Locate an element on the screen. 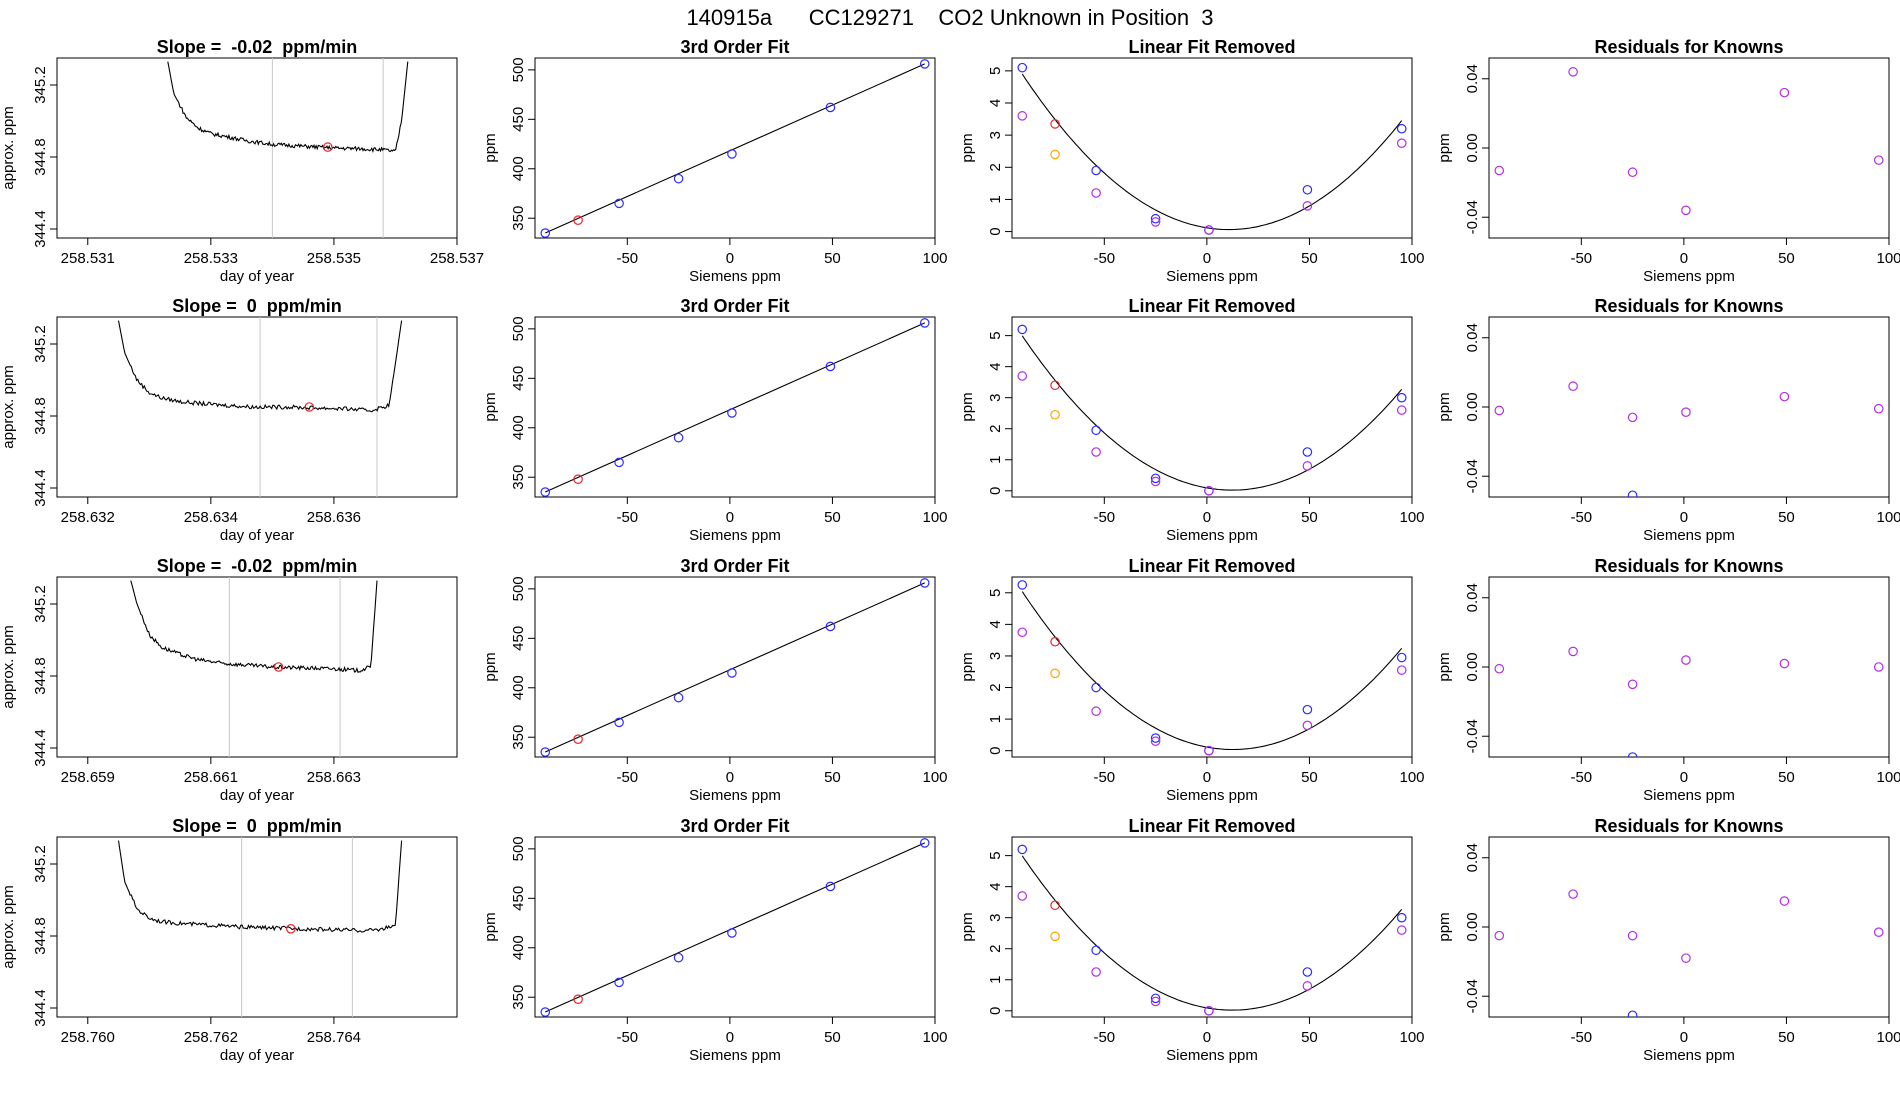  y-tick-label: 450 is located at coordinates (518, 119).